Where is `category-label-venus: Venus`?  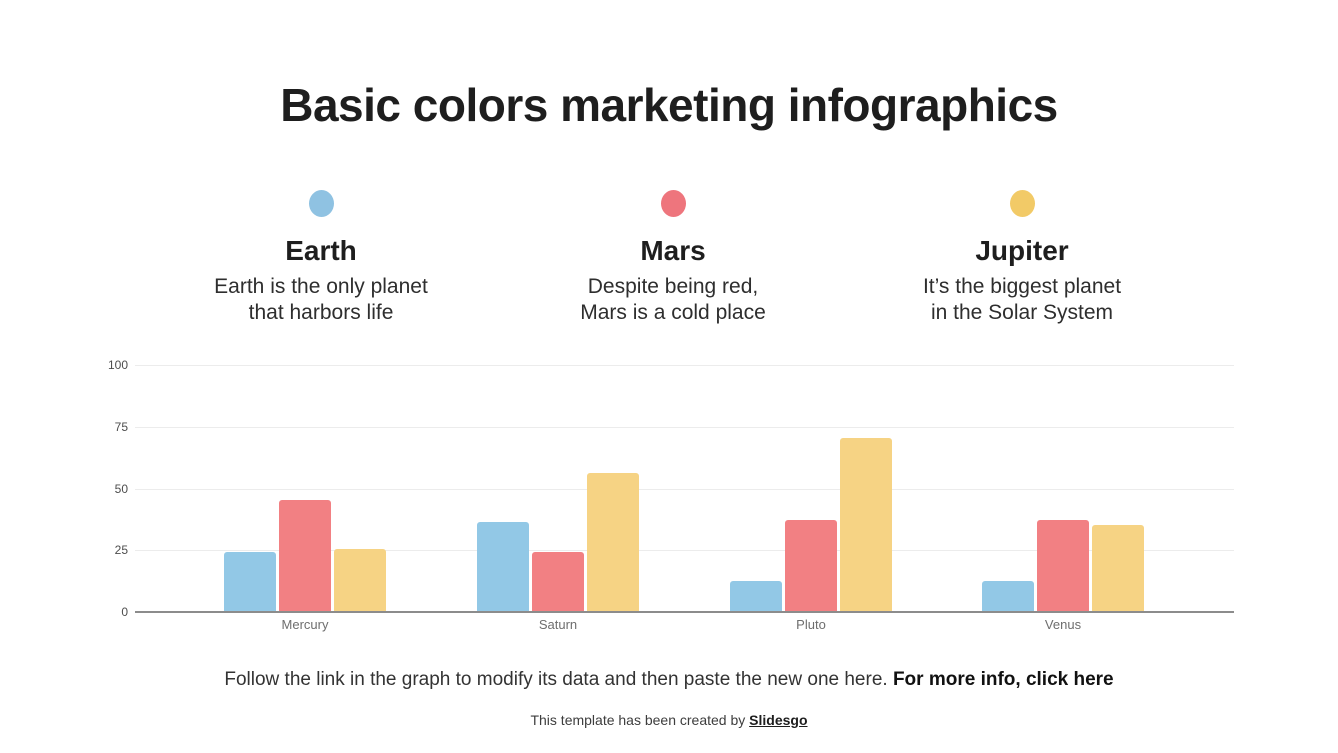 category-label-venus: Venus is located at coordinates (1063, 624).